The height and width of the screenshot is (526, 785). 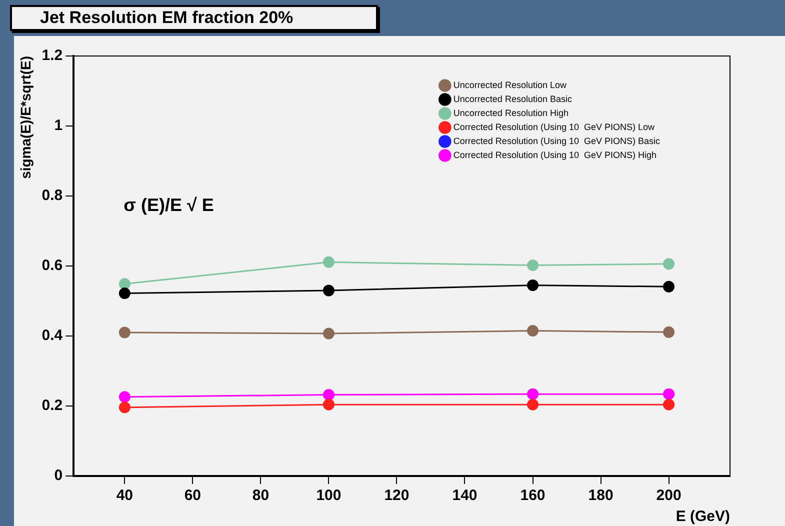 I want to click on y-tick-label: 0.6, so click(x=52, y=265).